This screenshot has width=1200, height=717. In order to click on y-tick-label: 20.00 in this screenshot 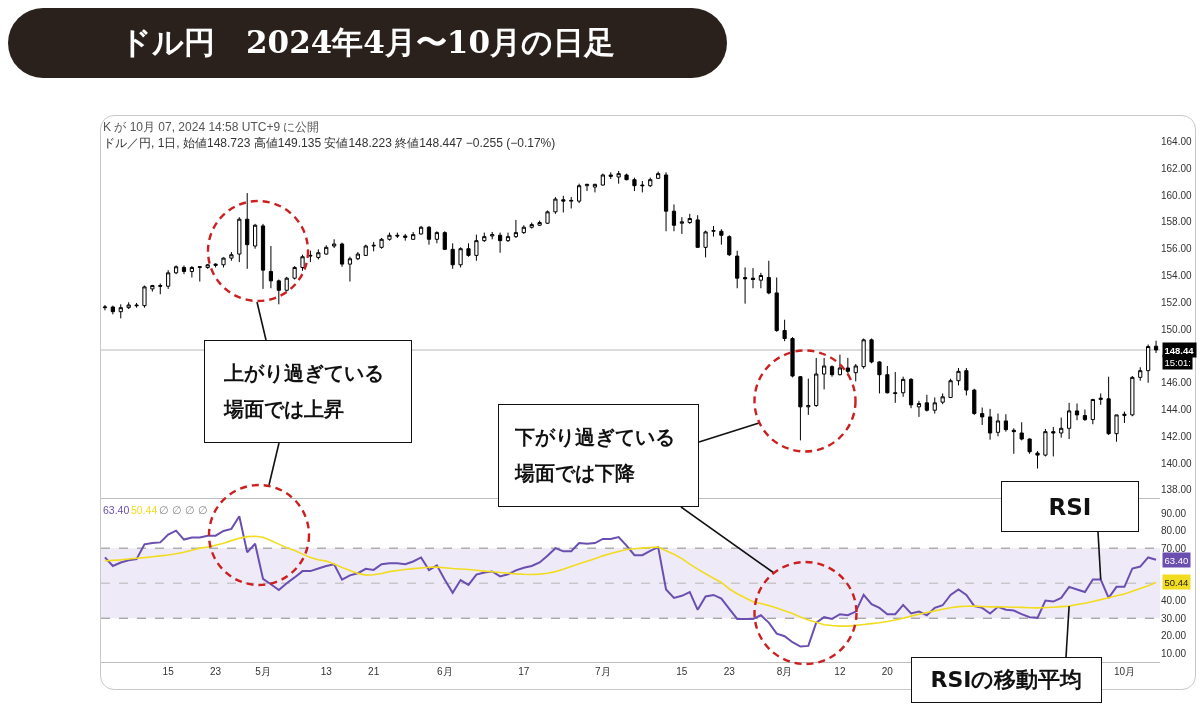, I will do `click(1174, 636)`.